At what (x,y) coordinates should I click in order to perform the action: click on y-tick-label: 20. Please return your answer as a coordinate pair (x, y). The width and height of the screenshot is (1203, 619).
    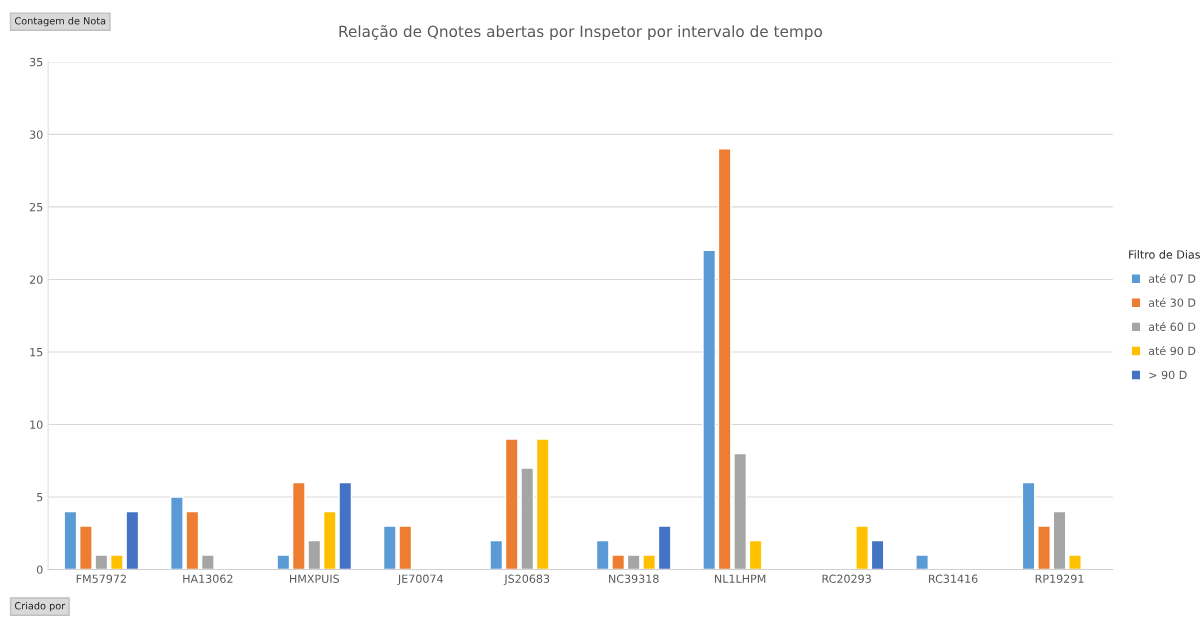
    Looking at the image, I should click on (36, 279).